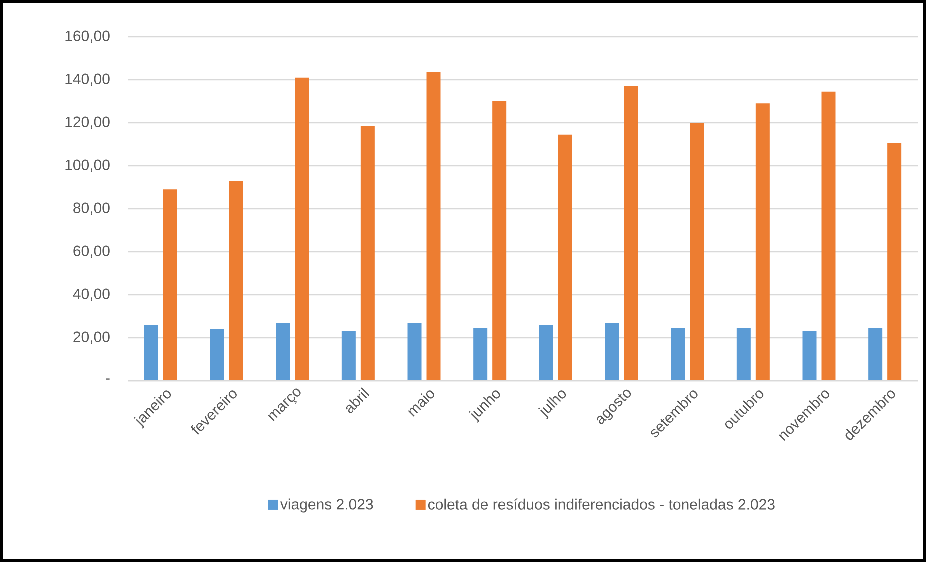 The width and height of the screenshot is (926, 562). Describe the element at coordinates (601, 504) in the screenshot. I see `legend-label: coleta de resíduos indiferenciados - toneladas 2.023` at that location.